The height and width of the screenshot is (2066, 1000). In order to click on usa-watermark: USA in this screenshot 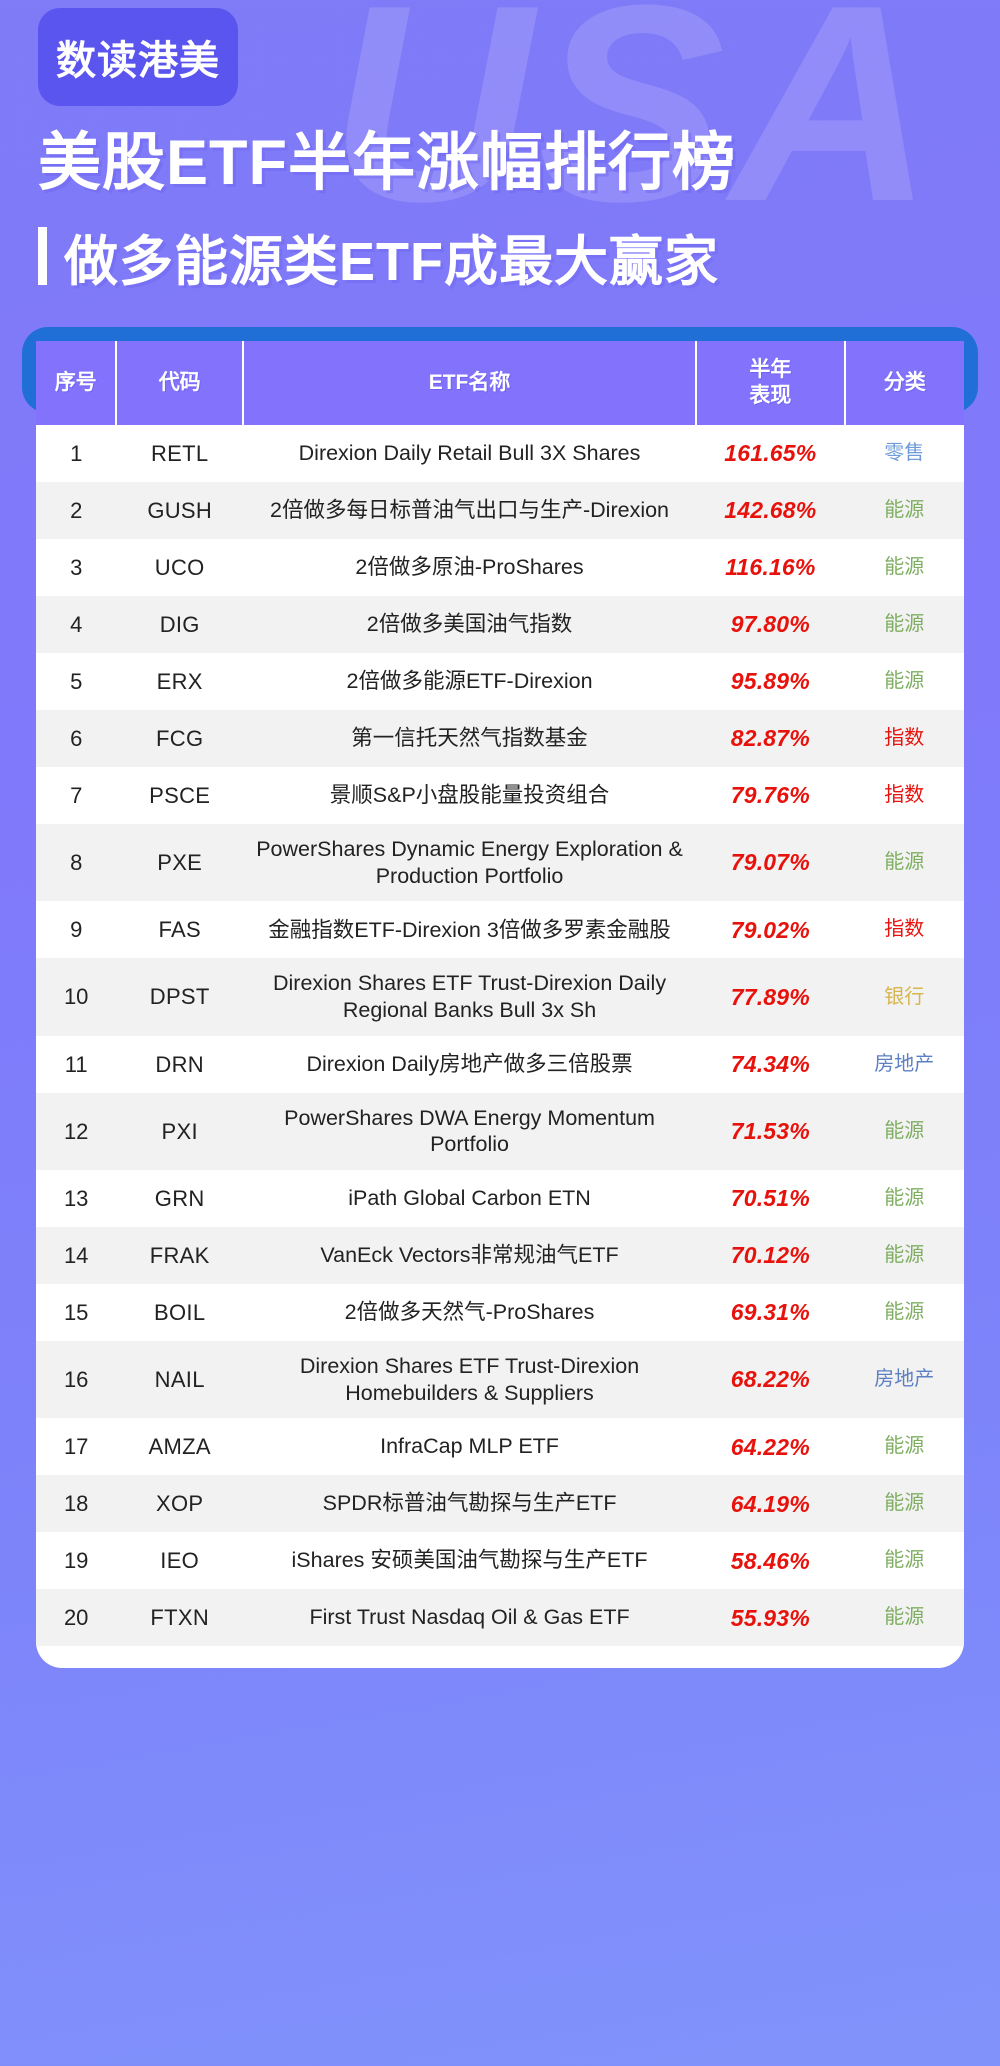, I will do `click(635, 130)`.